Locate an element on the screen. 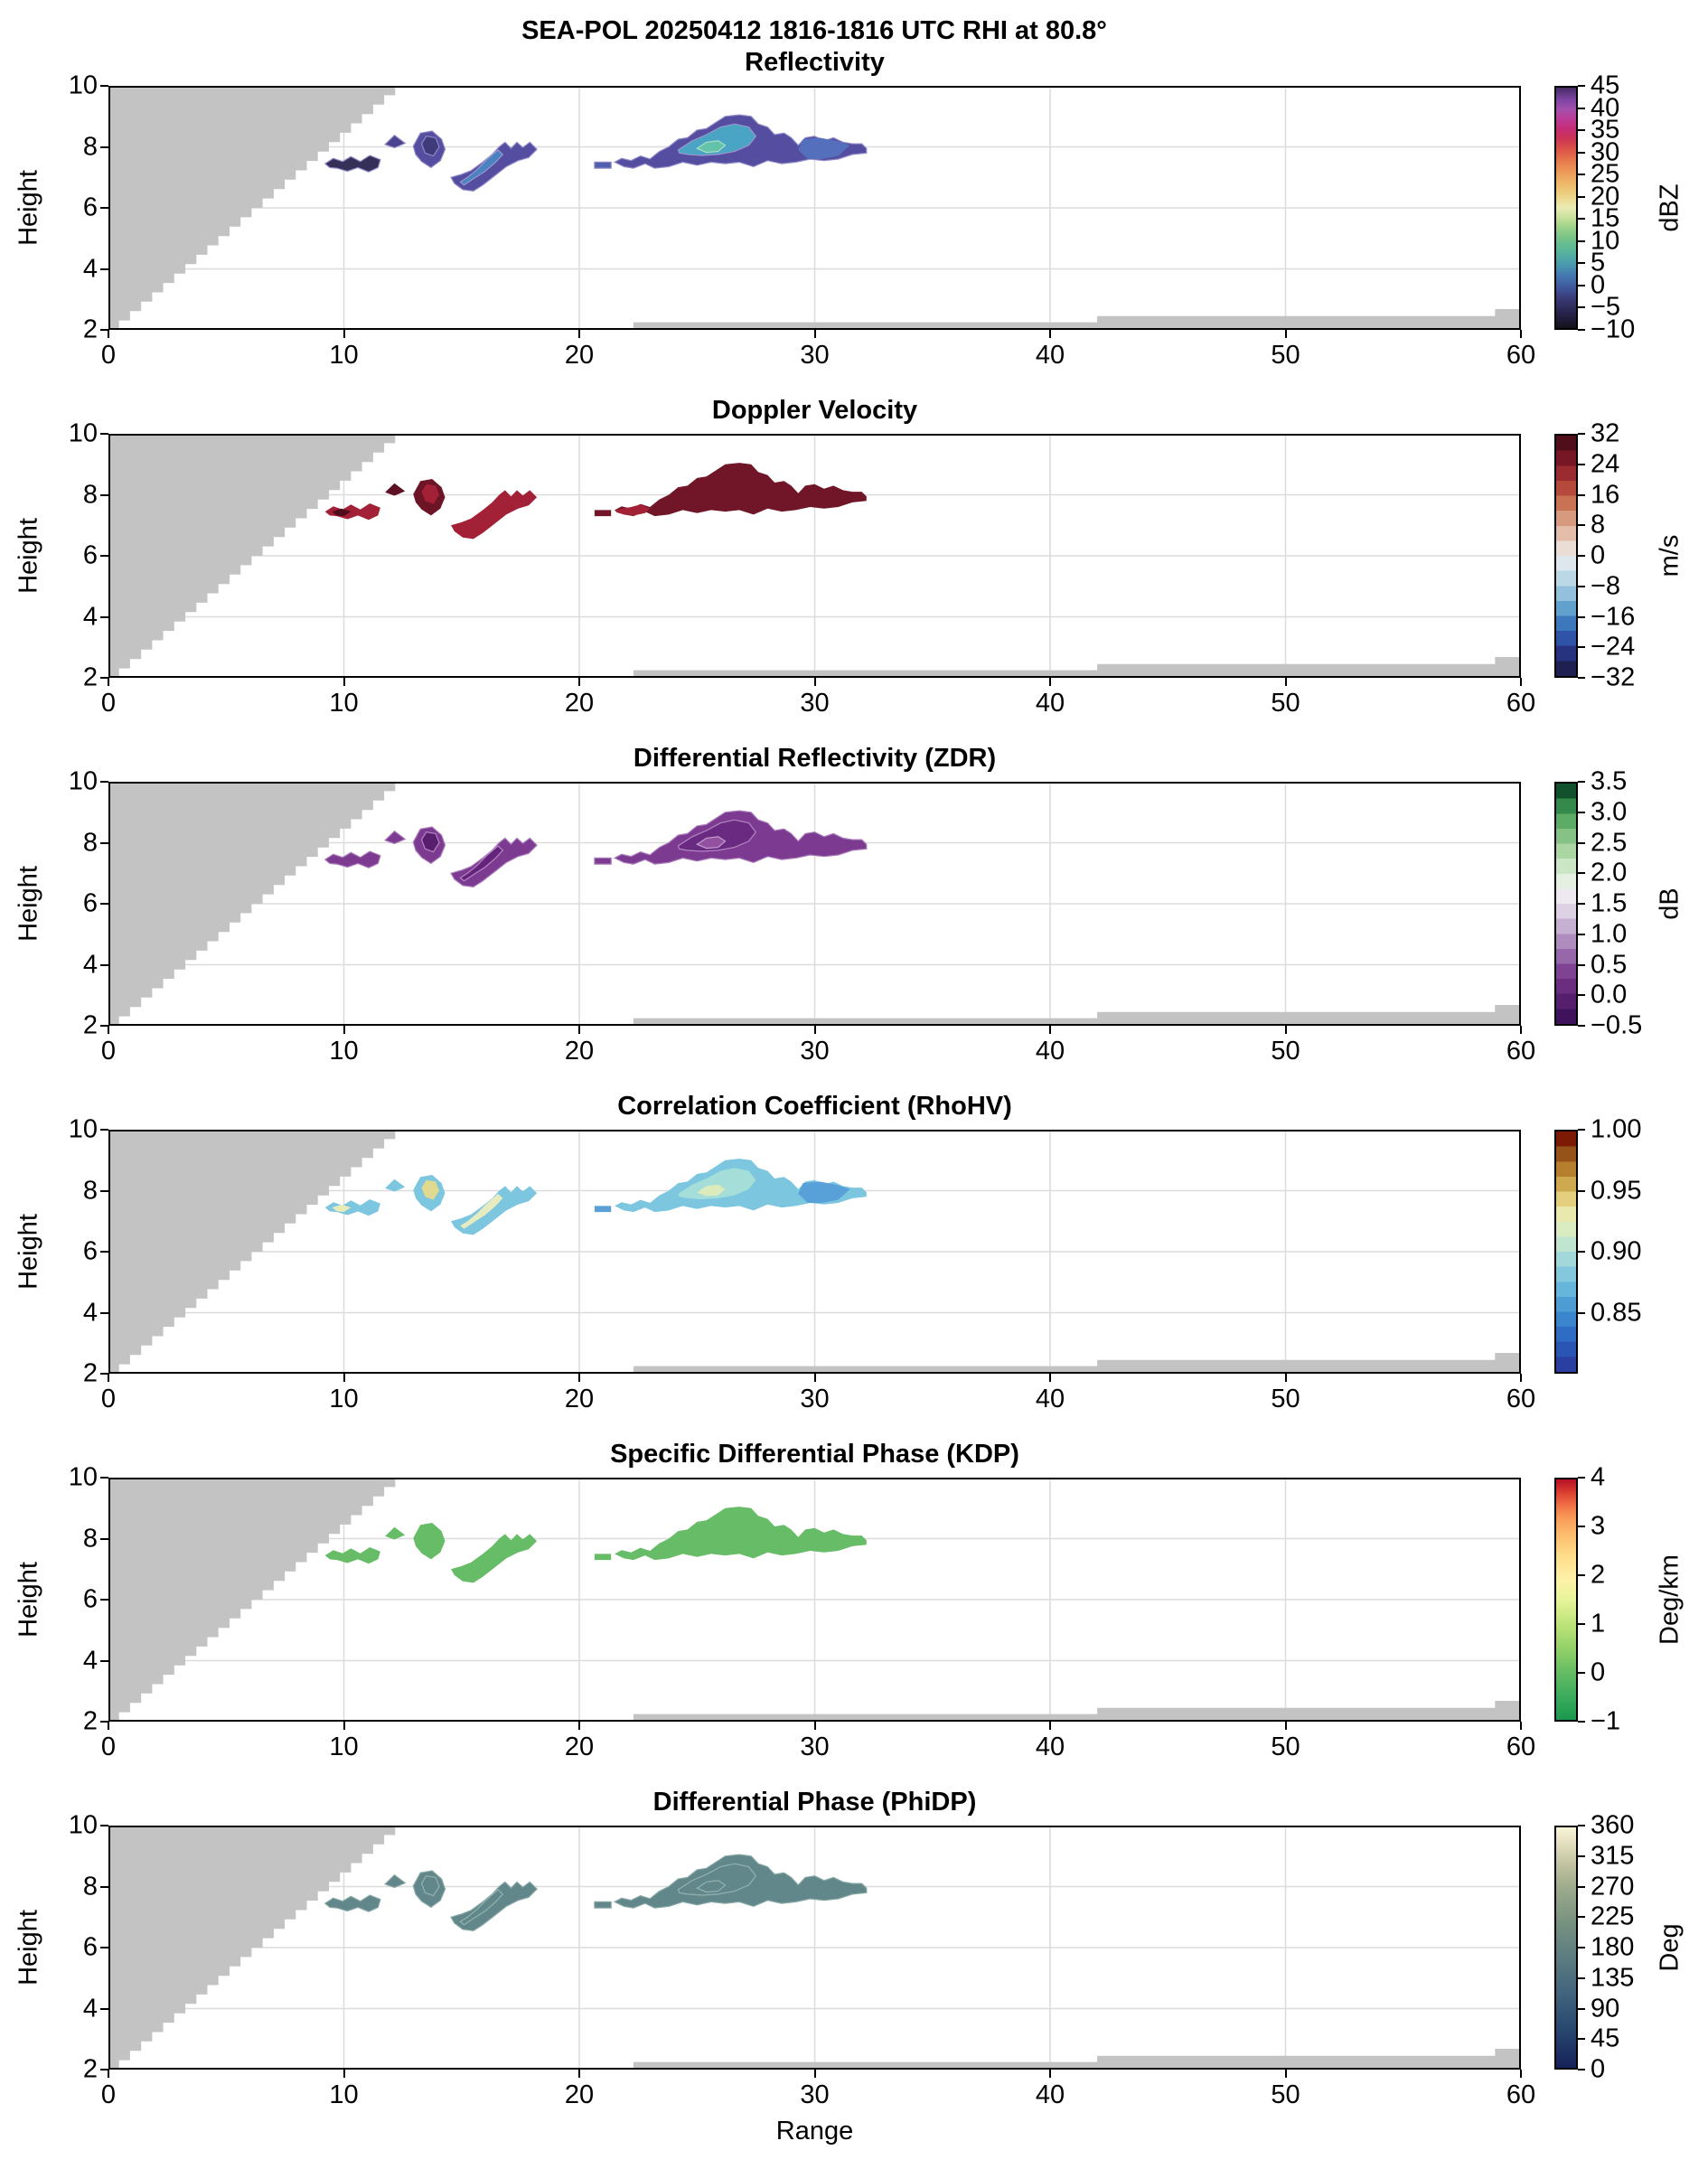 The height and width of the screenshot is (2169, 1708). colorbar-tick-label: 225 is located at coordinates (1613, 1916).